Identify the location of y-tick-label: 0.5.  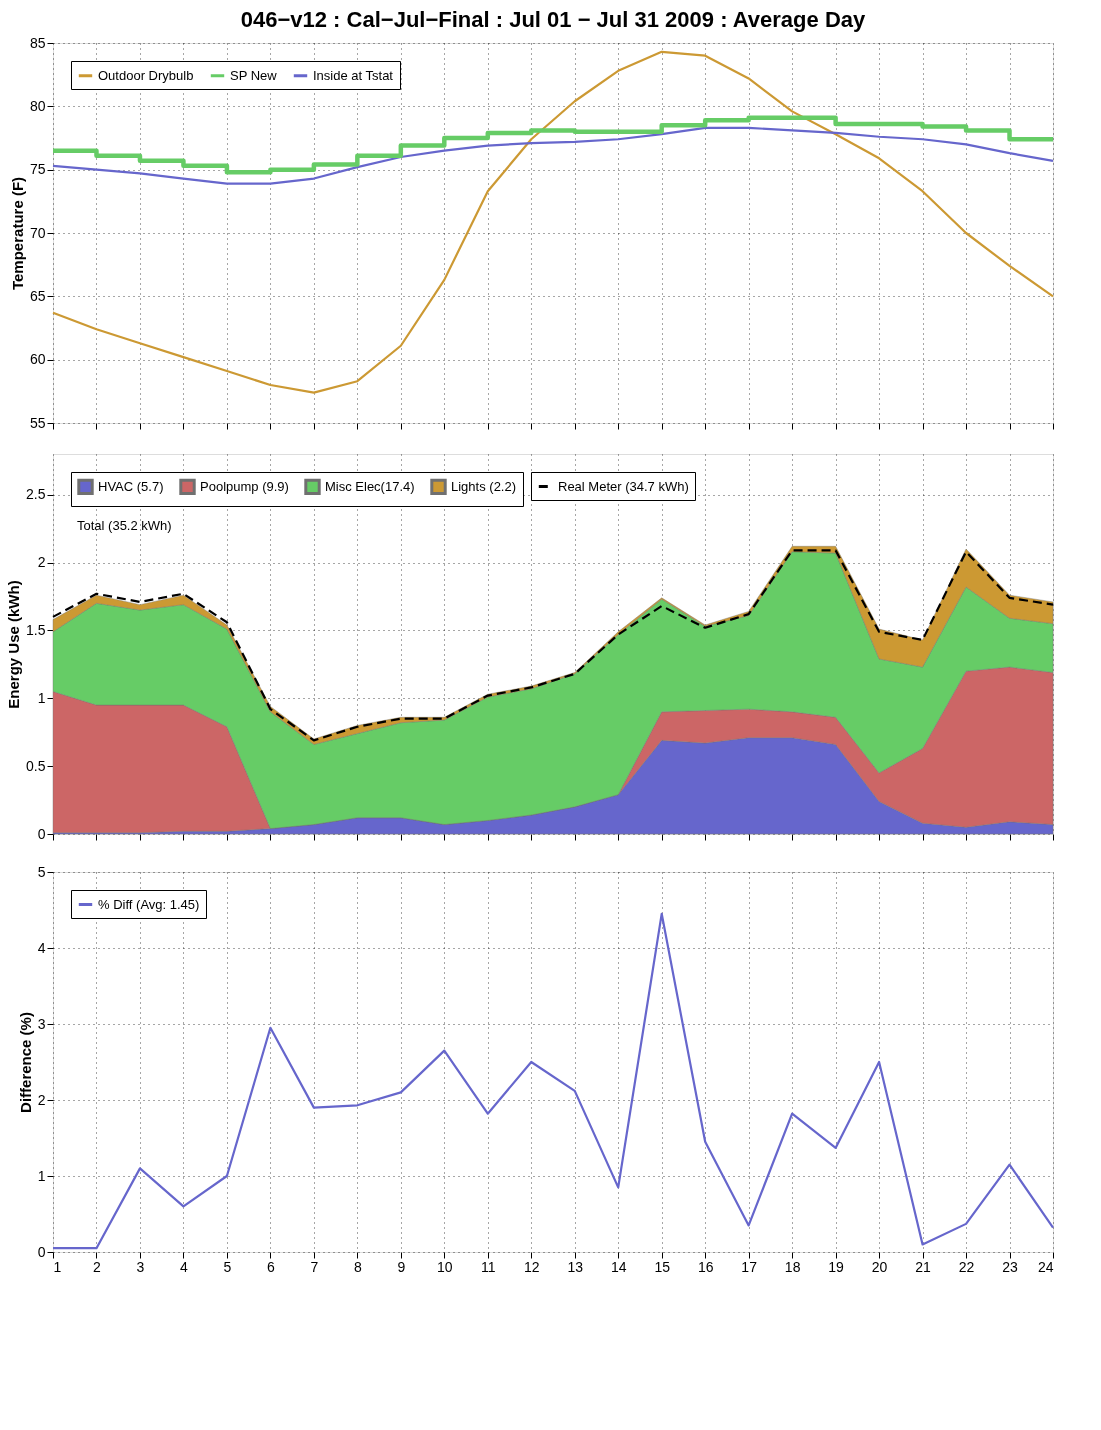
(36, 765).